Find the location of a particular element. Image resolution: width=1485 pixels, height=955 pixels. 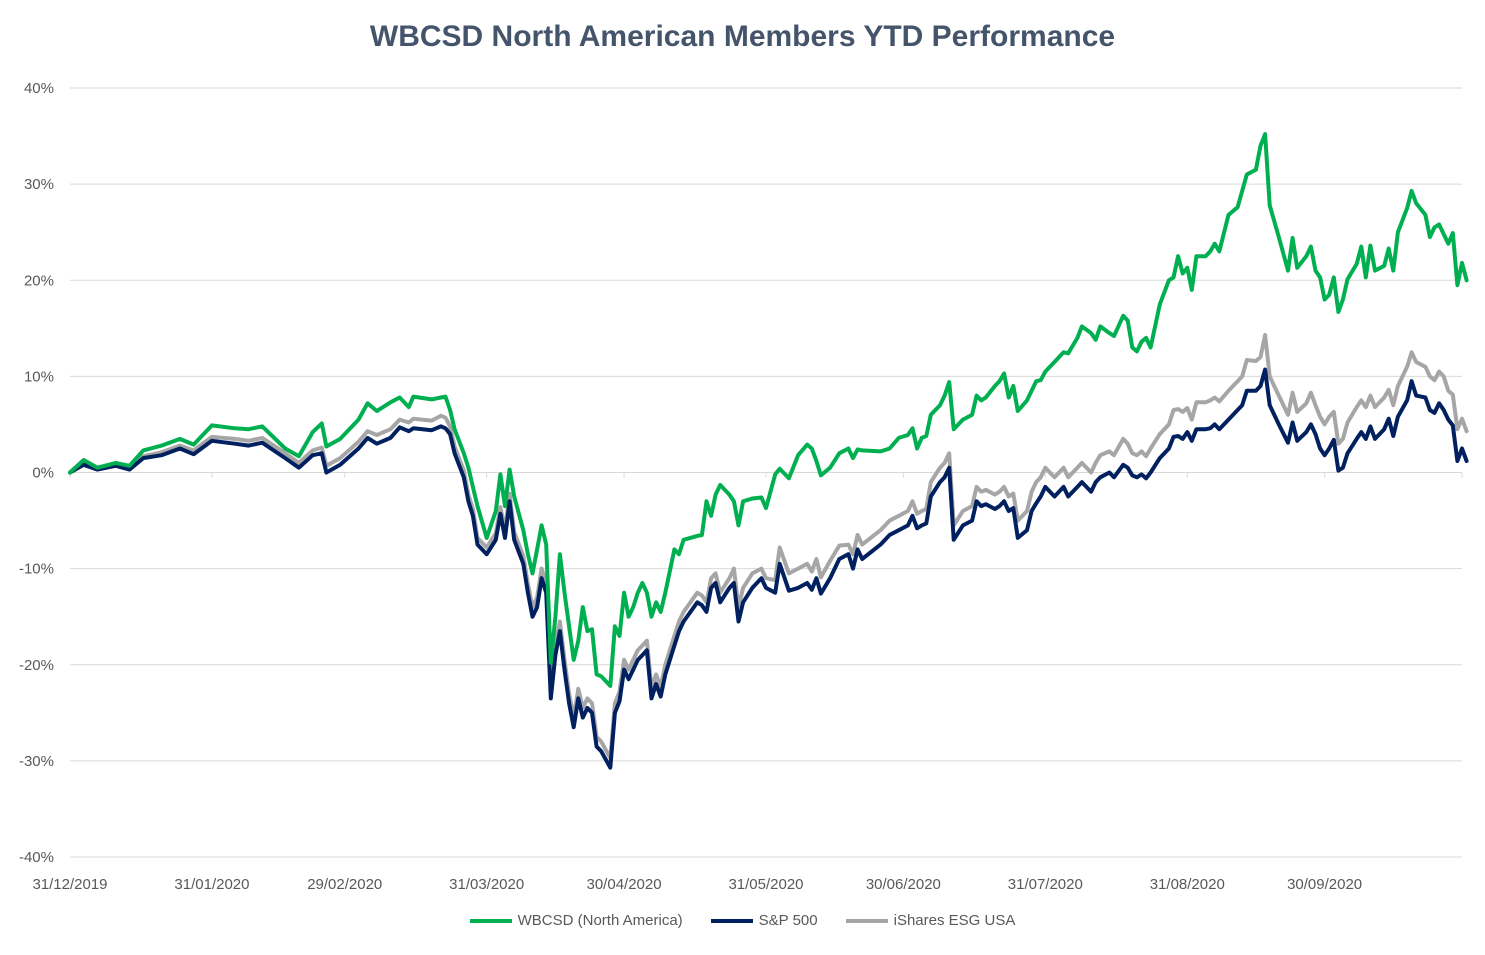

x-tick-label: 30/06/2020 is located at coordinates (903, 884).